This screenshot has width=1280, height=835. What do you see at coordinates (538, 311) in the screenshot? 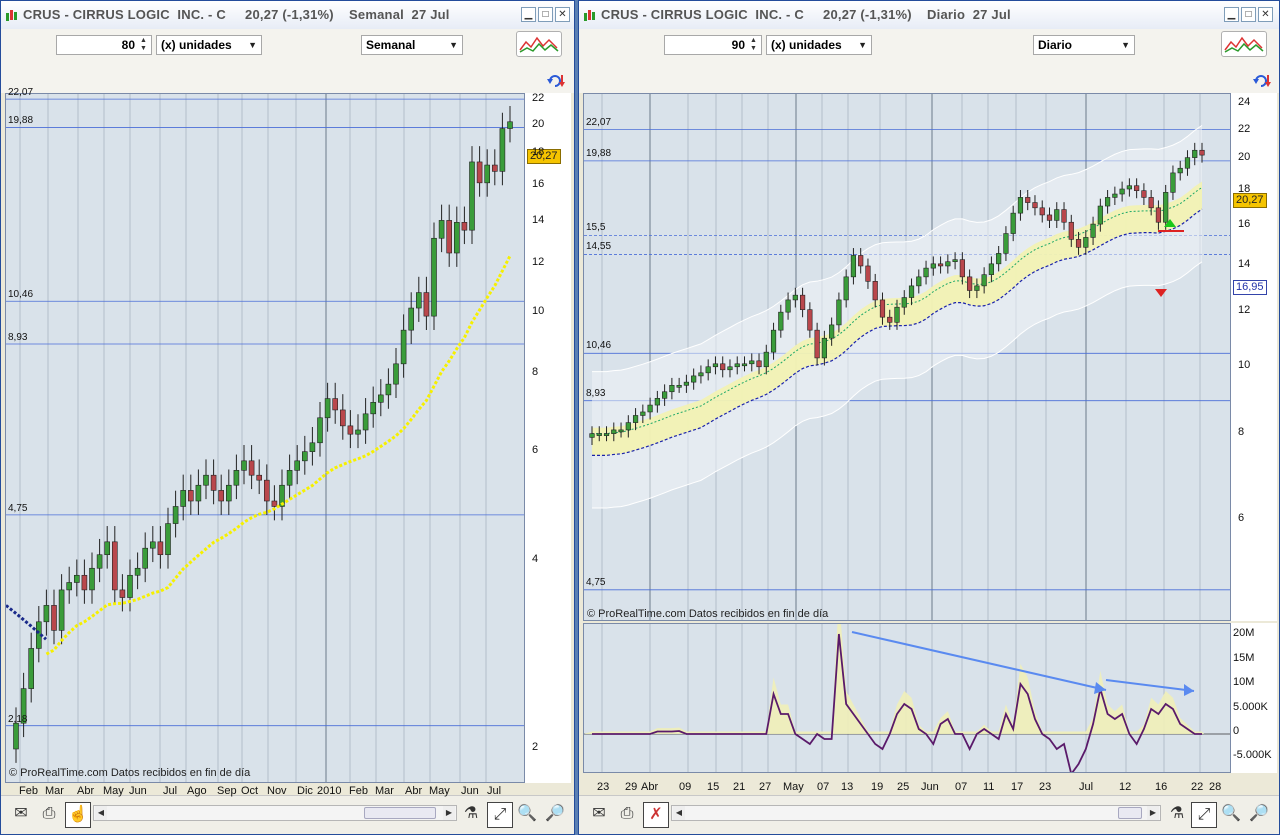
I see `y-tick-label: 10` at bounding box center [538, 311].